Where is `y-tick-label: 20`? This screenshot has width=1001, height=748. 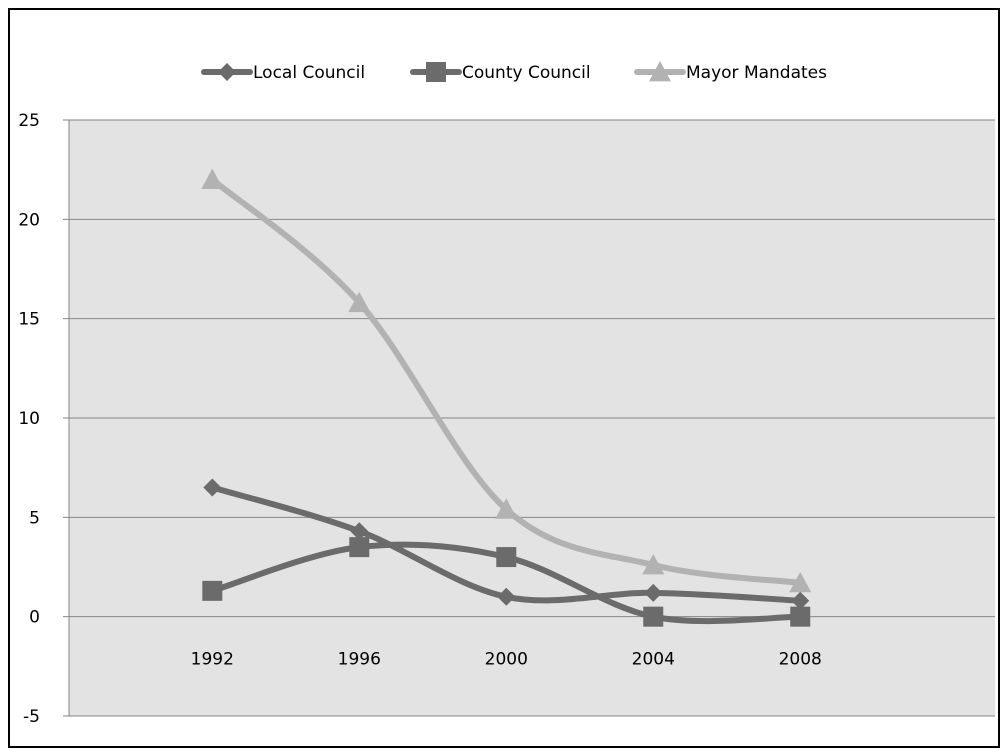
y-tick-label: 20 is located at coordinates (29, 220).